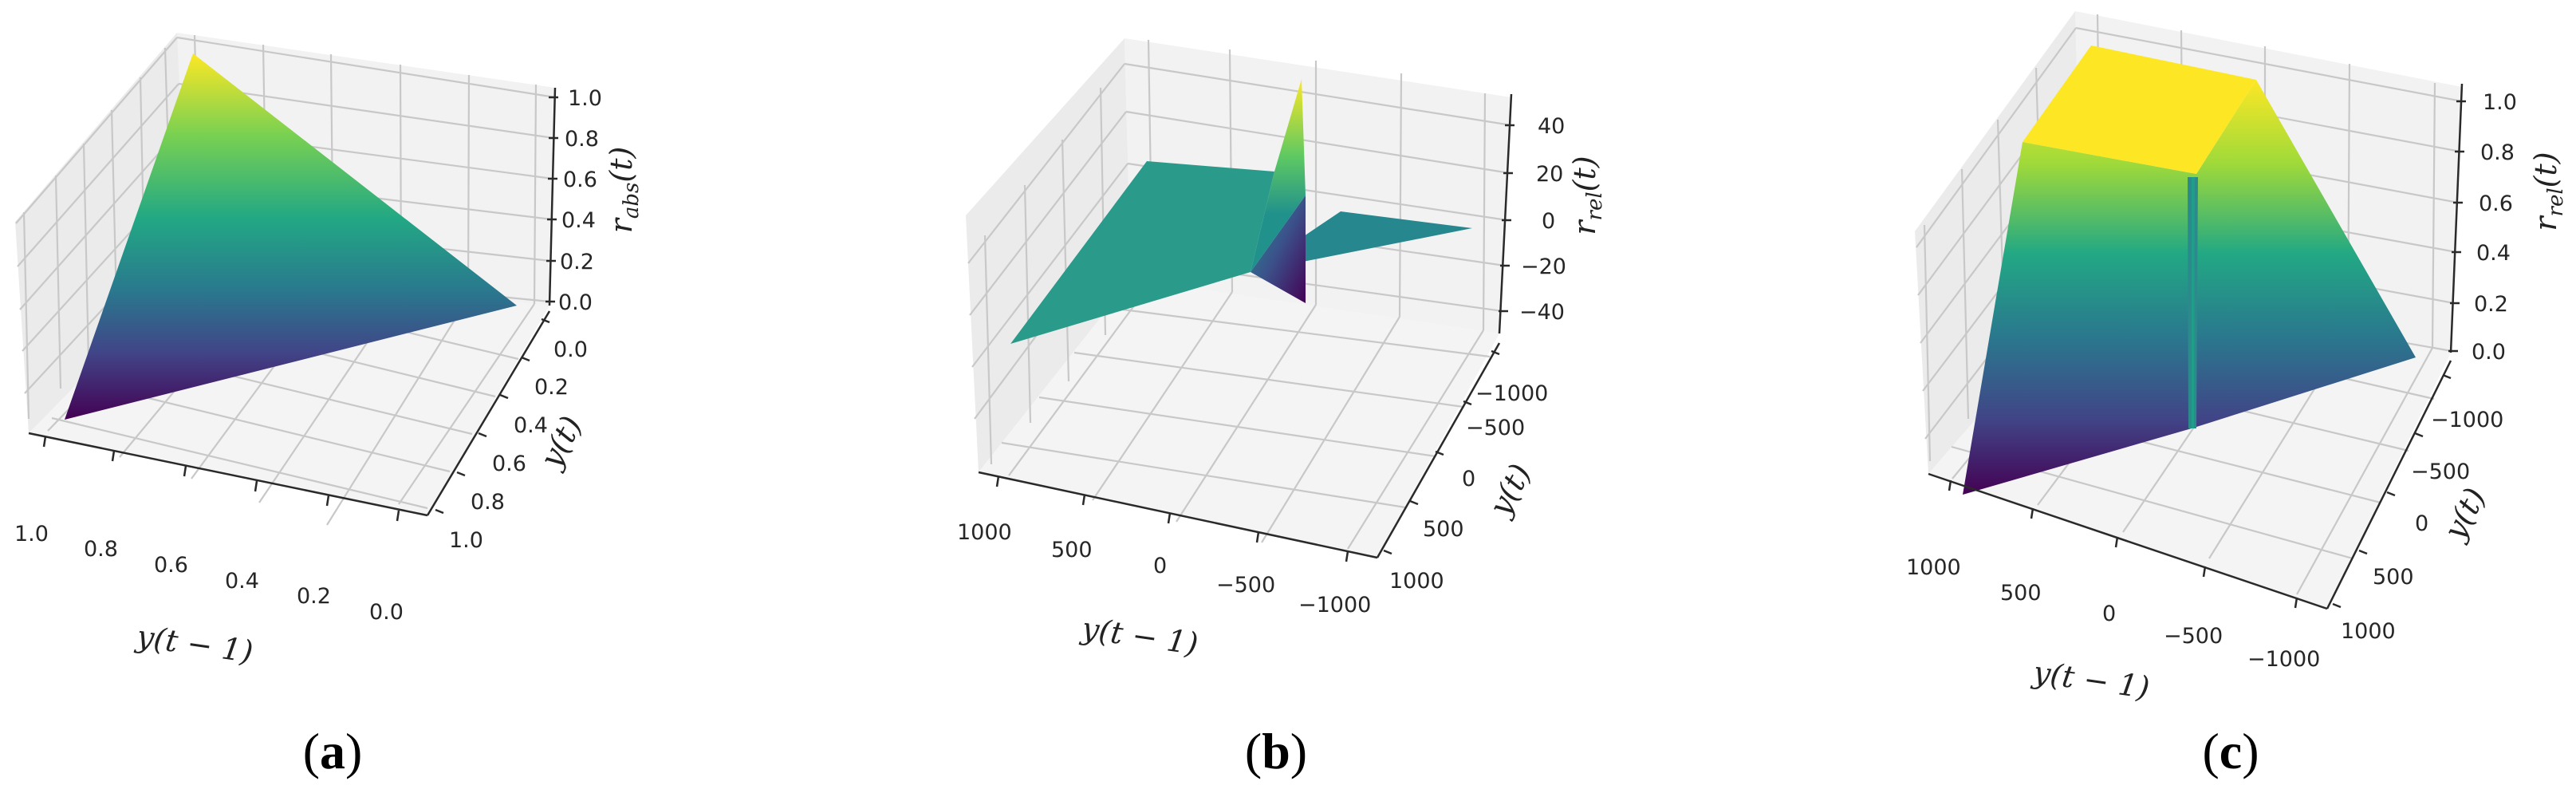  I want to click on y-tick: 0.0, so click(570, 349).